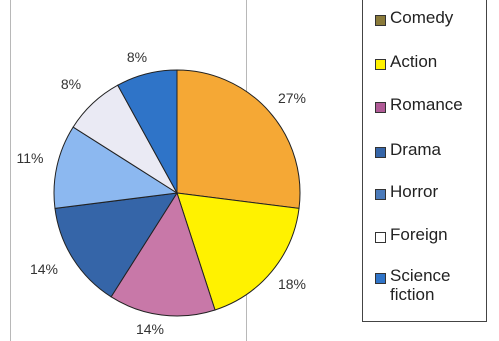 This screenshot has width=499, height=341. I want to click on legend-label: Drama, so click(416, 149).